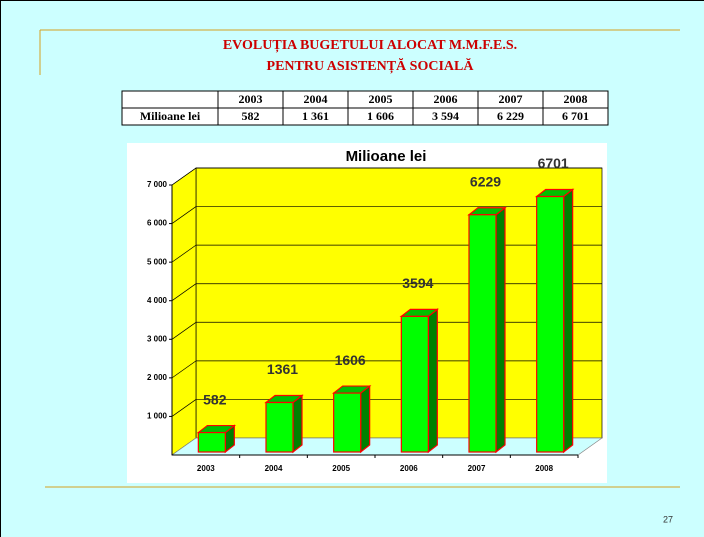 Image resolution: width=704 pixels, height=537 pixels. What do you see at coordinates (157, 300) in the screenshot?
I see `y-tick-label: 4 000` at bounding box center [157, 300].